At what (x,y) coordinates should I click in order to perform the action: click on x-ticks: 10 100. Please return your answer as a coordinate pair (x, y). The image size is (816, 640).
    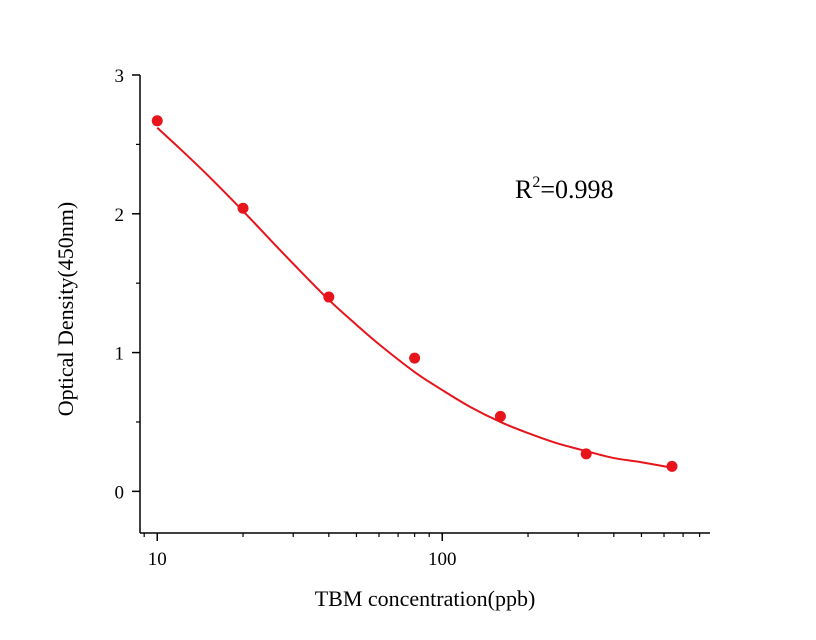
    Looking at the image, I should click on (422, 551).